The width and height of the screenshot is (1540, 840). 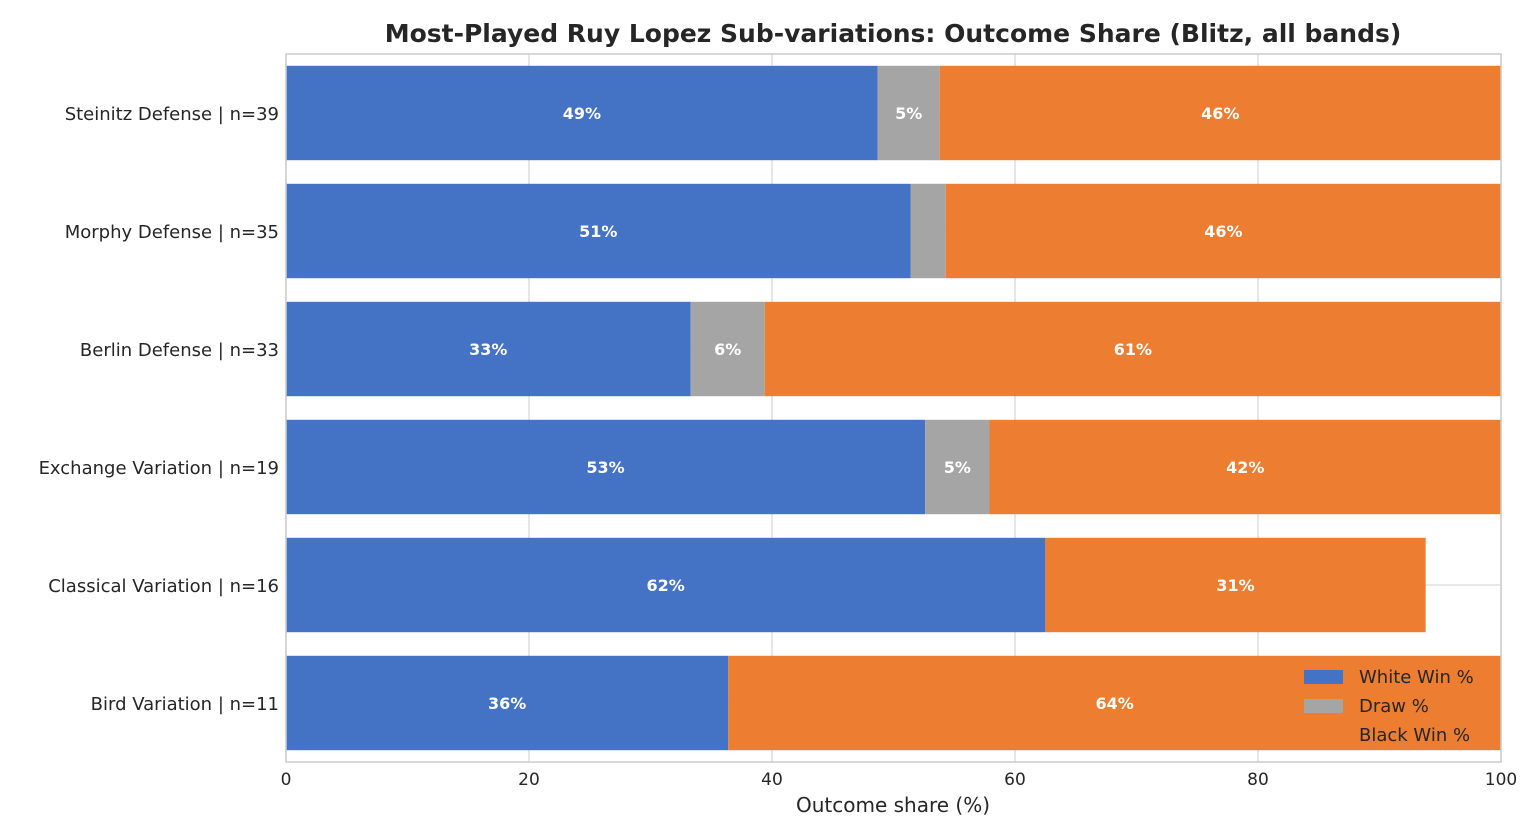 I want to click on bar-value-label: 6%, so click(x=727, y=349).